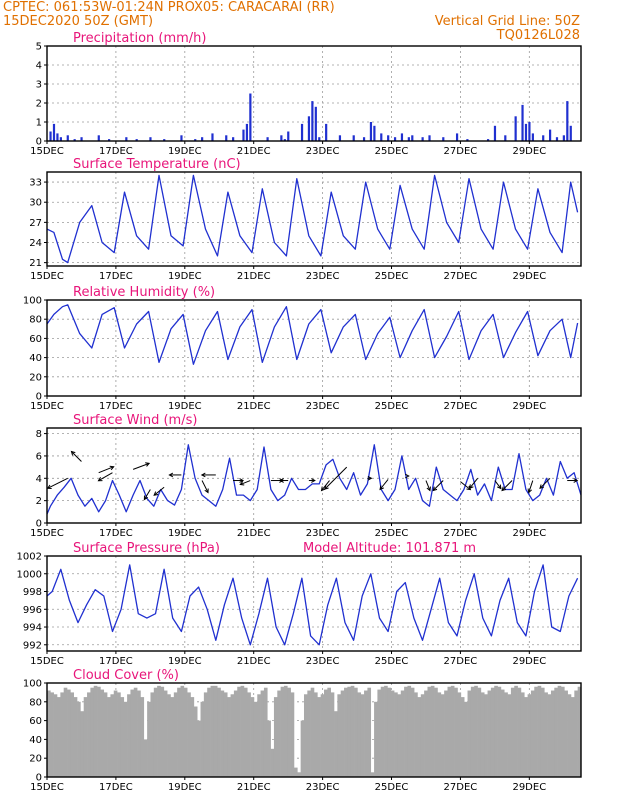  Describe the element at coordinates (29, 574) in the screenshot. I see `ytick-label-press-4: 1000` at that location.